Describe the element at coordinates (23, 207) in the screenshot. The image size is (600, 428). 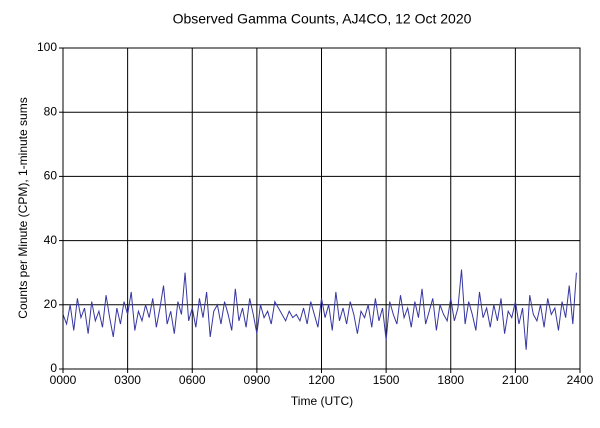
I see `y-axis-label: Counts per Minute (CPM), 1-minute sums` at that location.